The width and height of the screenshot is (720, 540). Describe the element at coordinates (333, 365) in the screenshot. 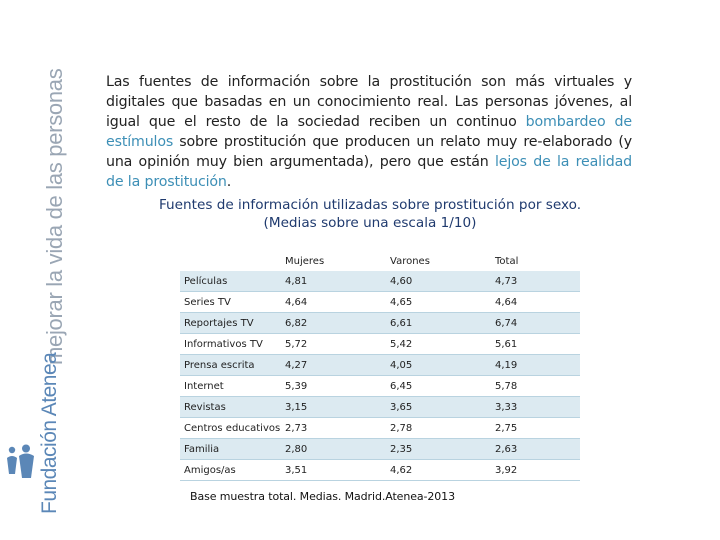

I see `cell-mujeres: 4,27` at that location.